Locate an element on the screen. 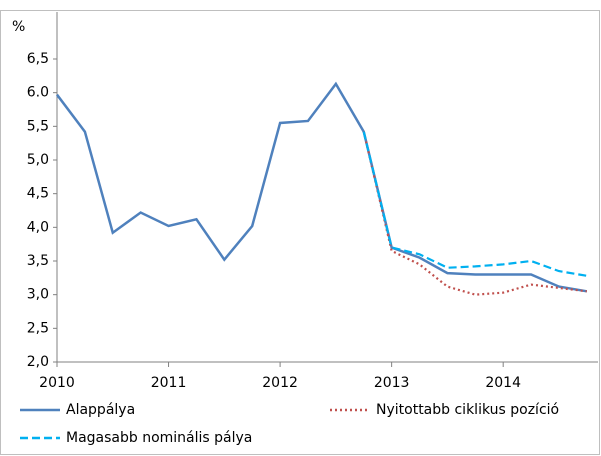  x-tick-label: 2012 is located at coordinates (280, 383).